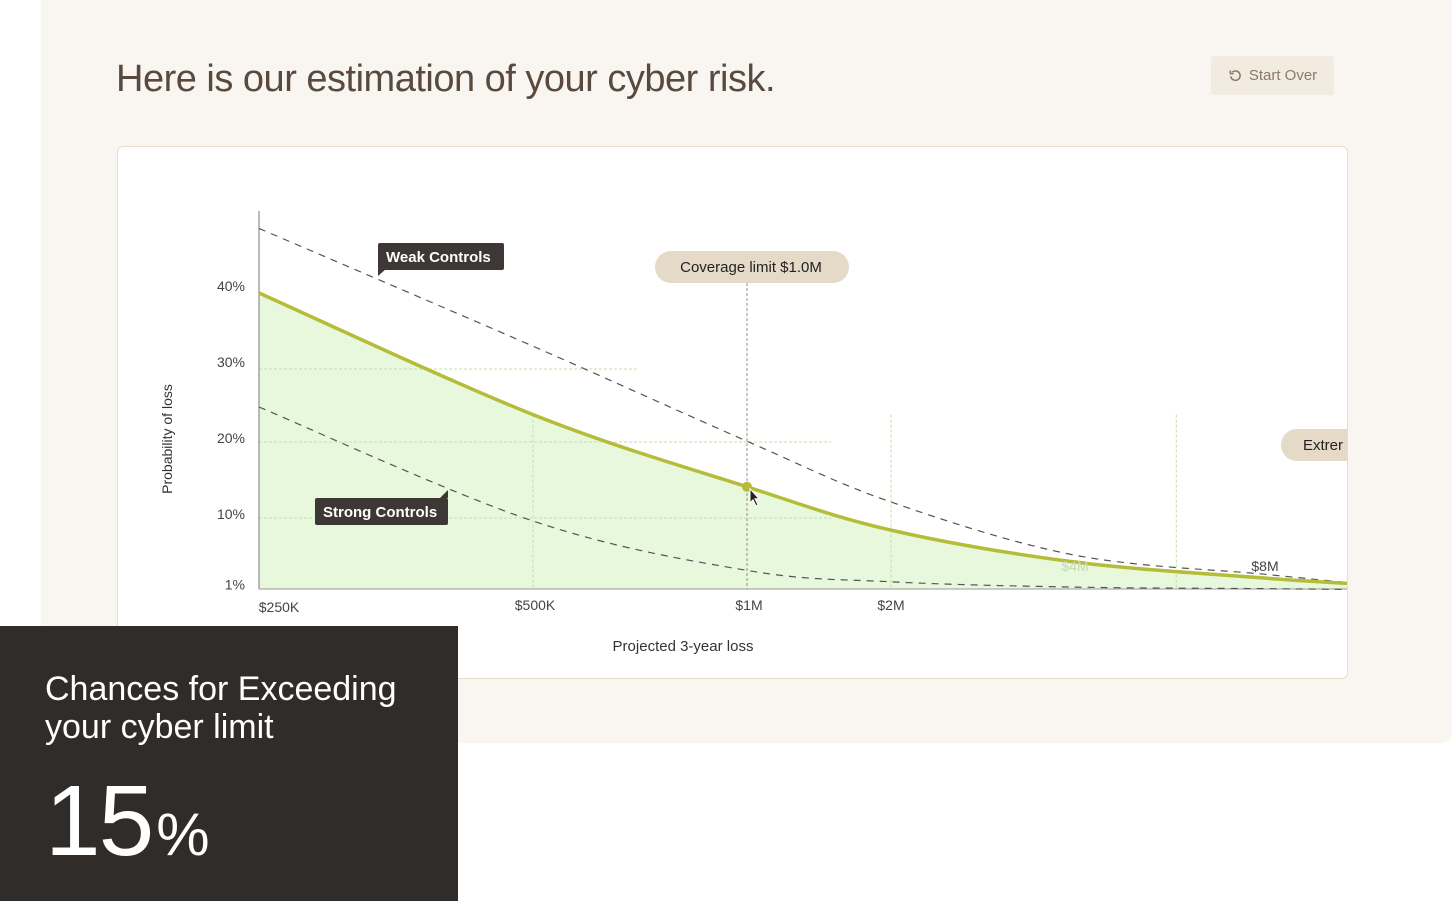 The height and width of the screenshot is (901, 1452). Describe the element at coordinates (748, 605) in the screenshot. I see `x-tick-label: $1M` at that location.